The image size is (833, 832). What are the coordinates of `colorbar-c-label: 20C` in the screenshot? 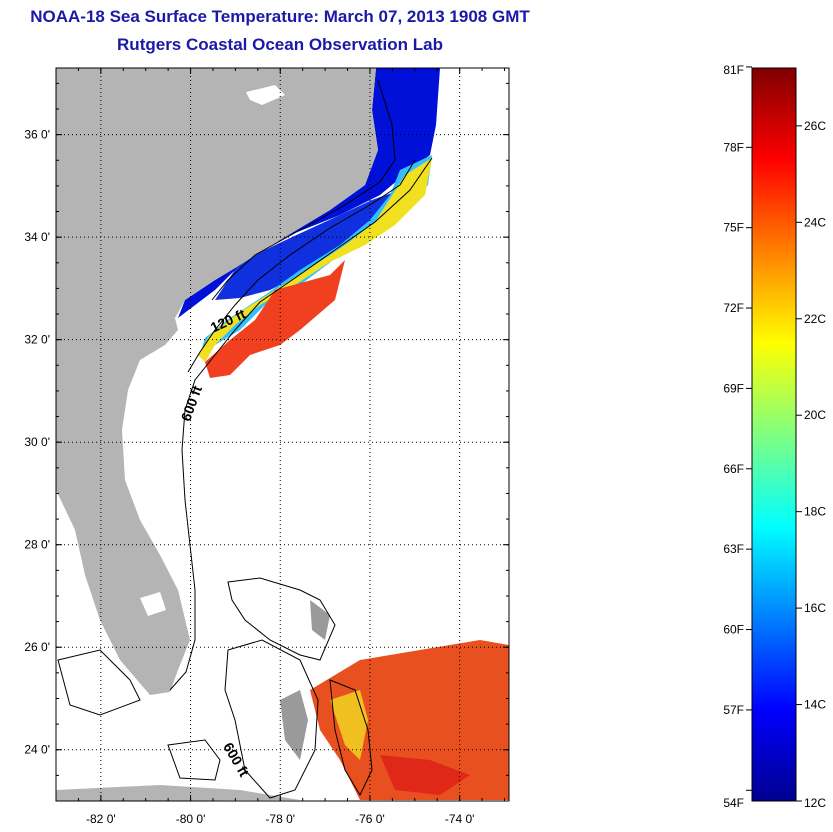 It's located at (815, 415).